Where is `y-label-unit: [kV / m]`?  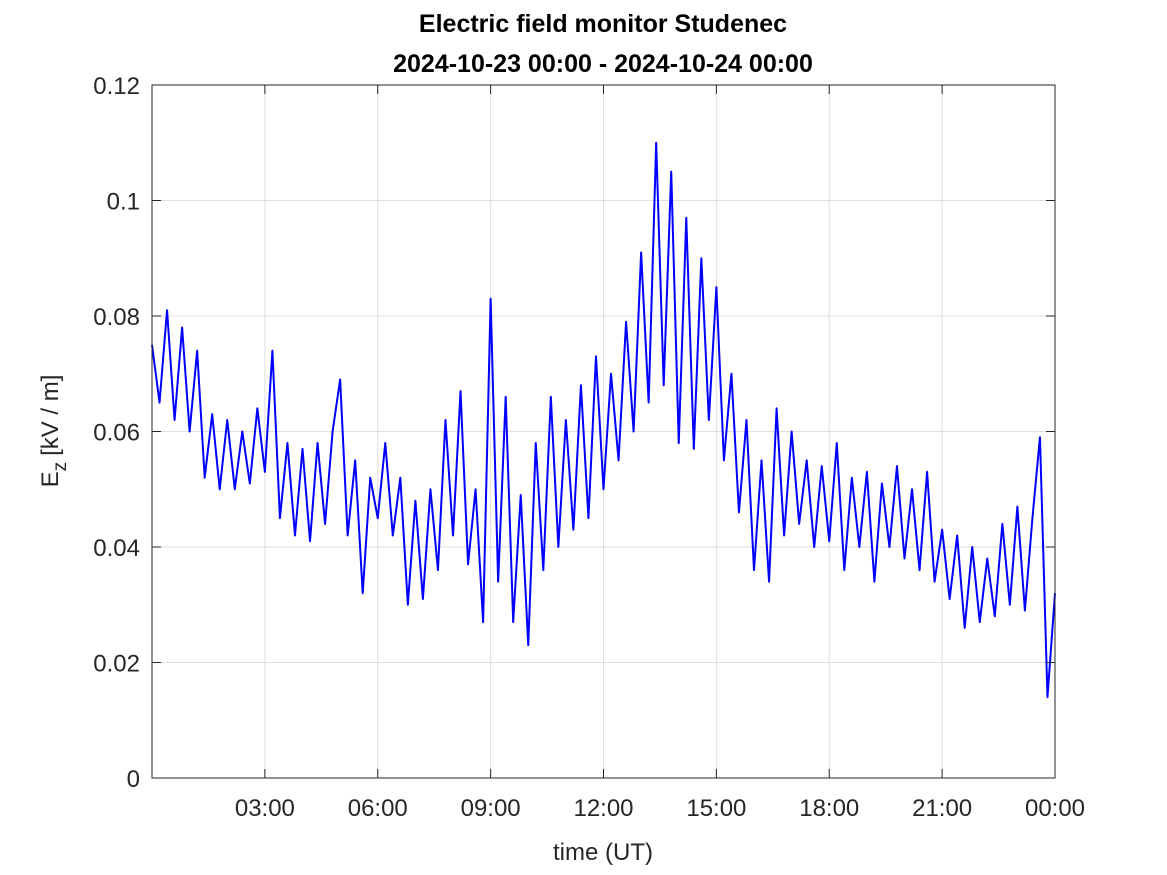
y-label-unit: [kV / m] is located at coordinates (50, 415).